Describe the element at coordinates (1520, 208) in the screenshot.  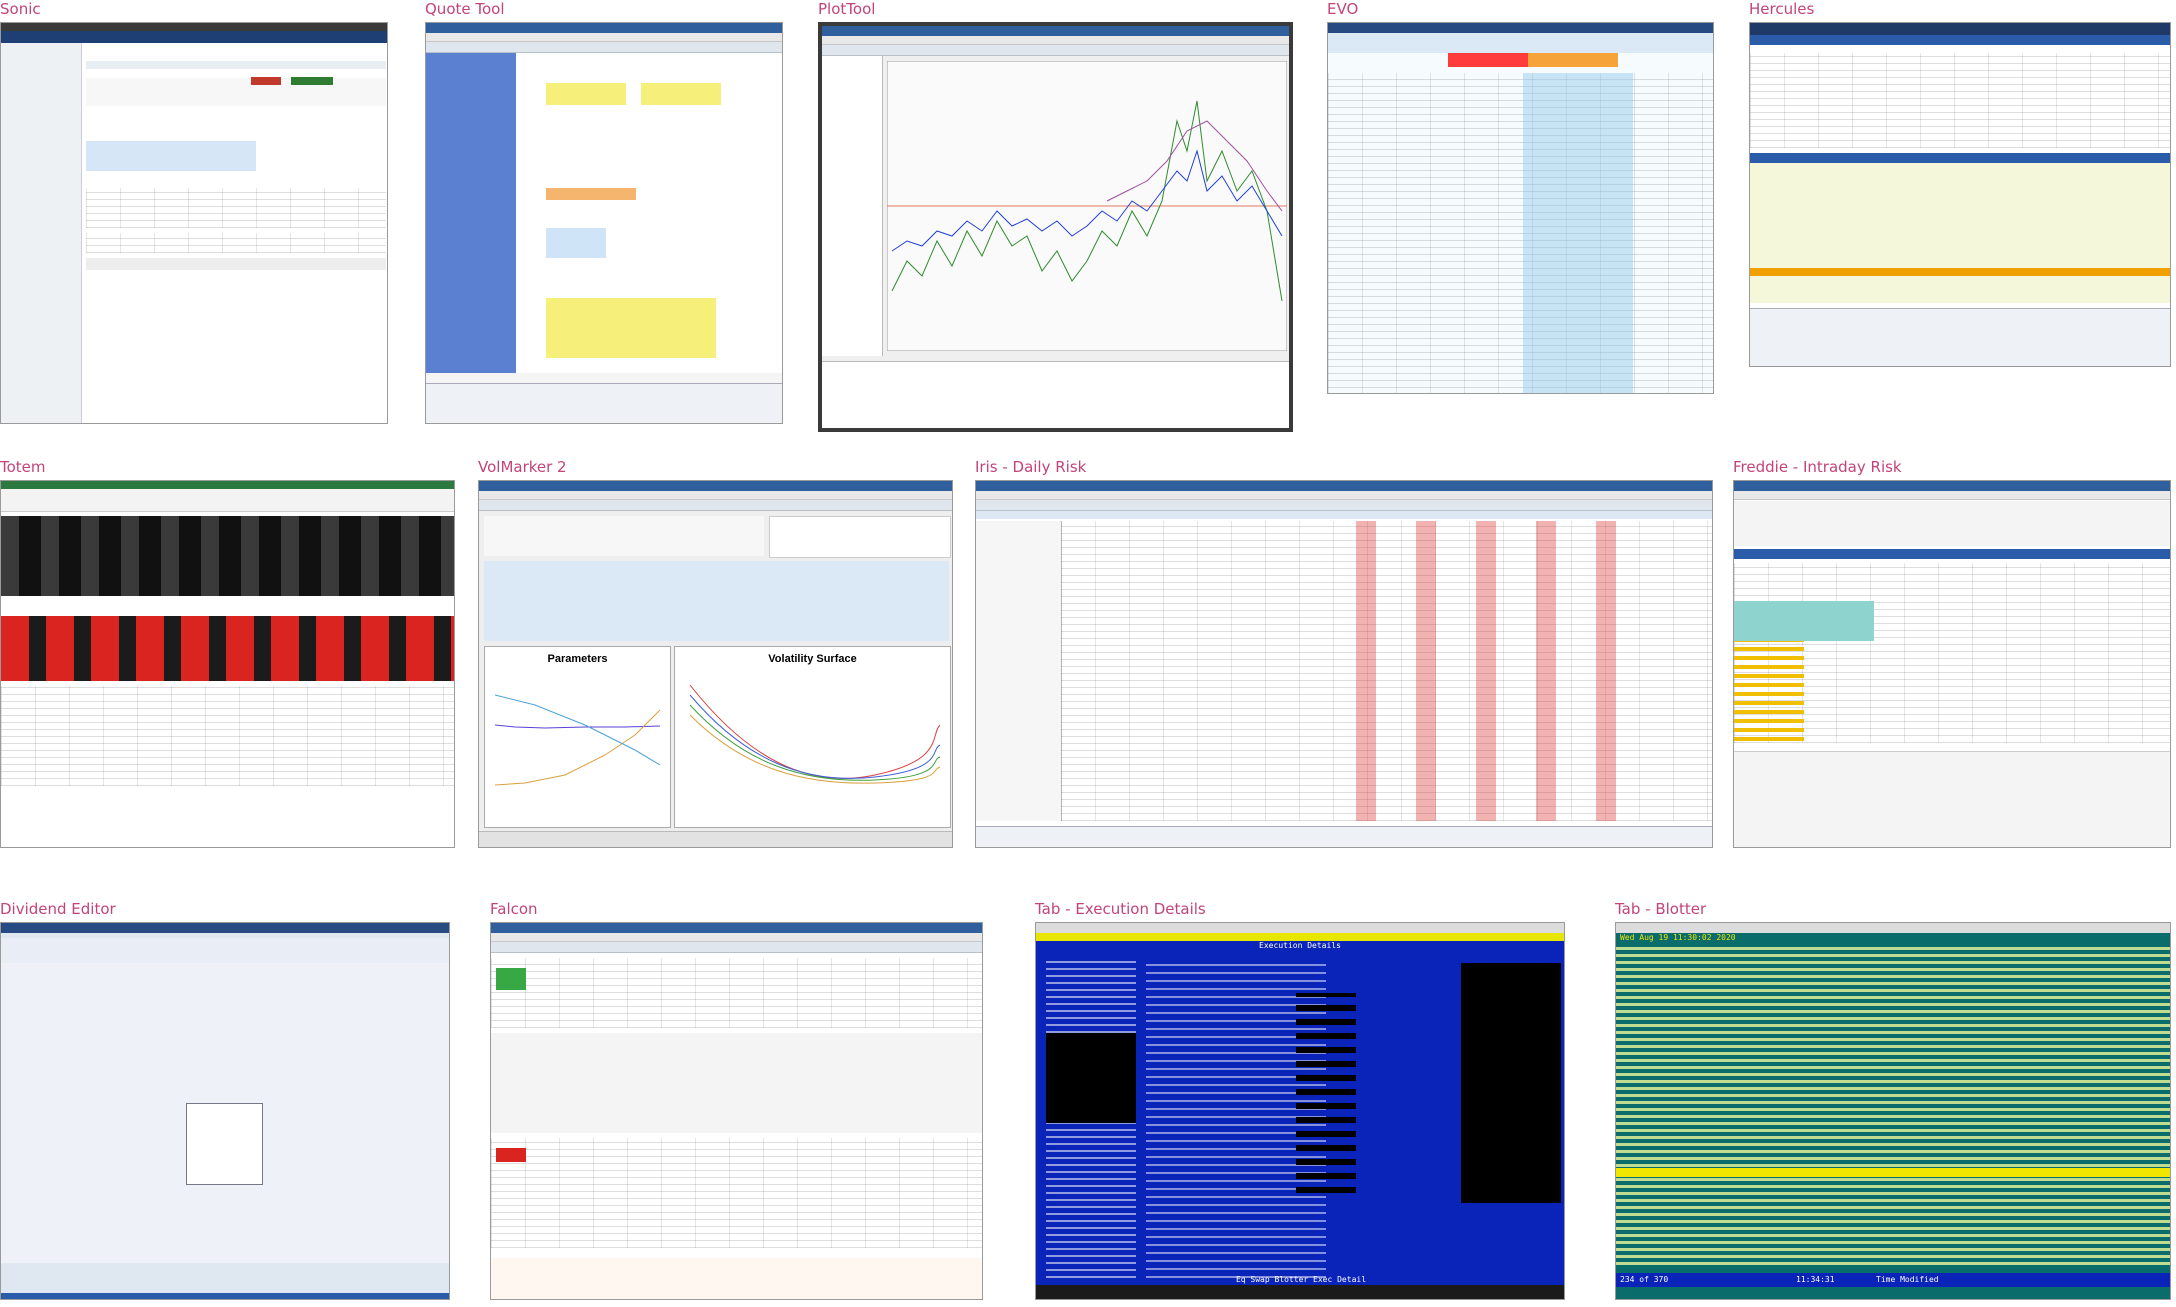
I see `evo-screenshot` at that location.